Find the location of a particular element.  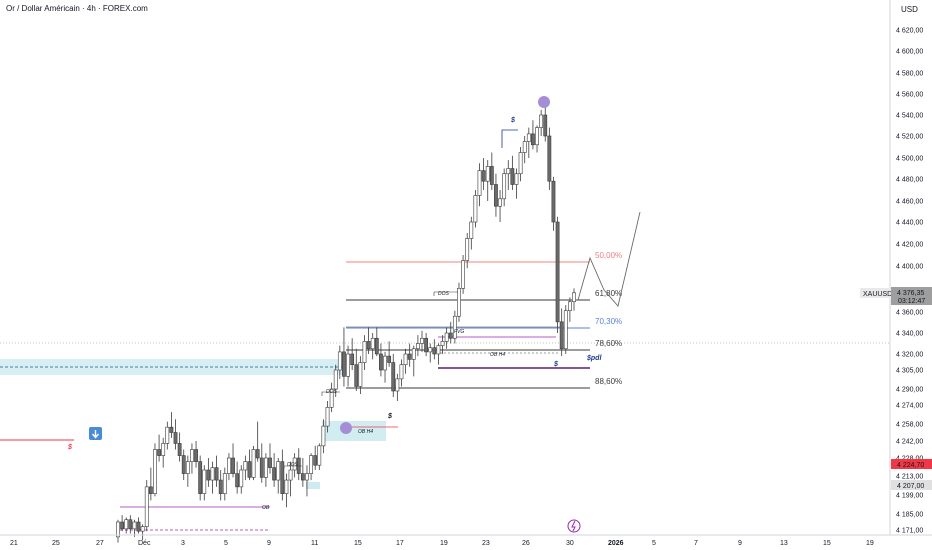

currency-label: USD is located at coordinates (909, 9).